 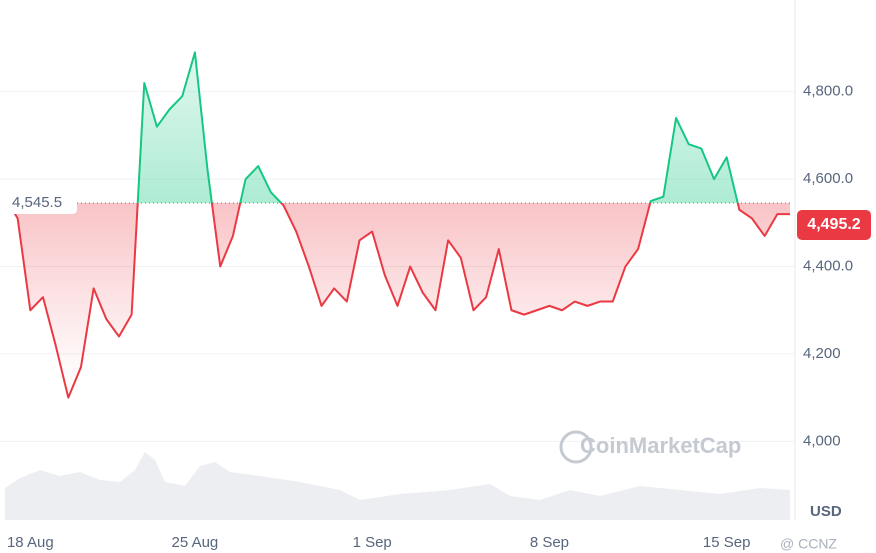 I want to click on baseline-label: 4,545.5, so click(x=40, y=202).